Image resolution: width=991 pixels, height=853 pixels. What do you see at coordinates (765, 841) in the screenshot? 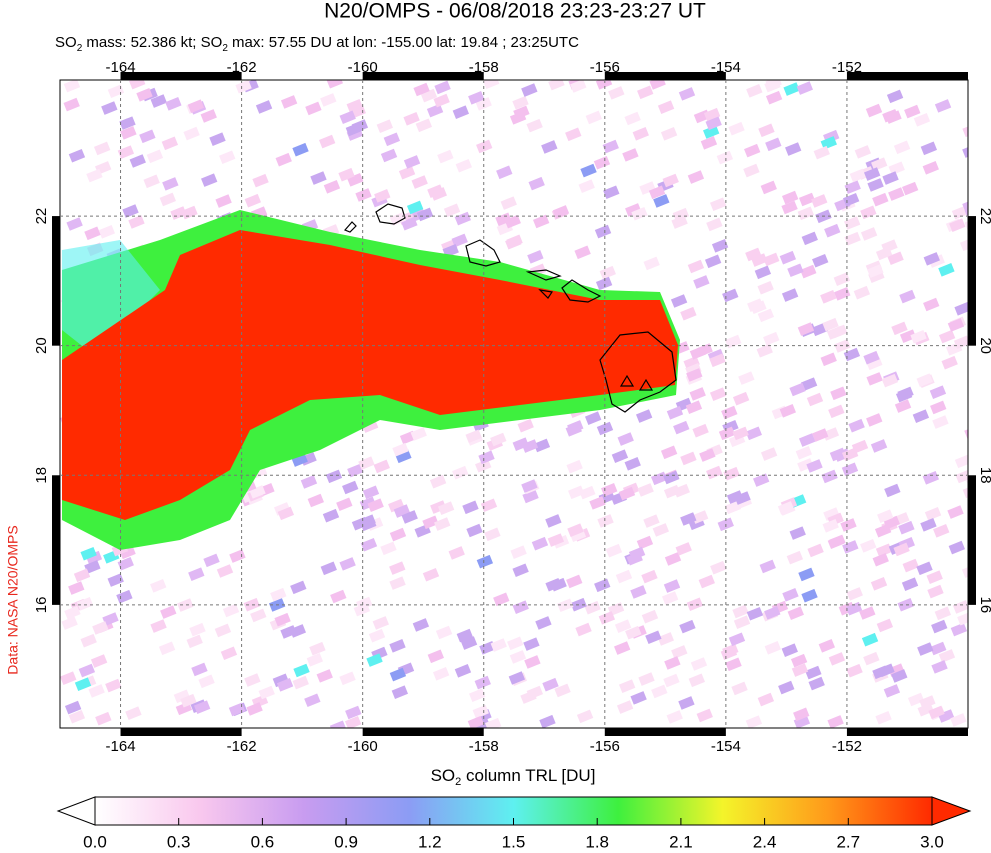
I see `colorbar-tick-label: 2.4` at bounding box center [765, 841].